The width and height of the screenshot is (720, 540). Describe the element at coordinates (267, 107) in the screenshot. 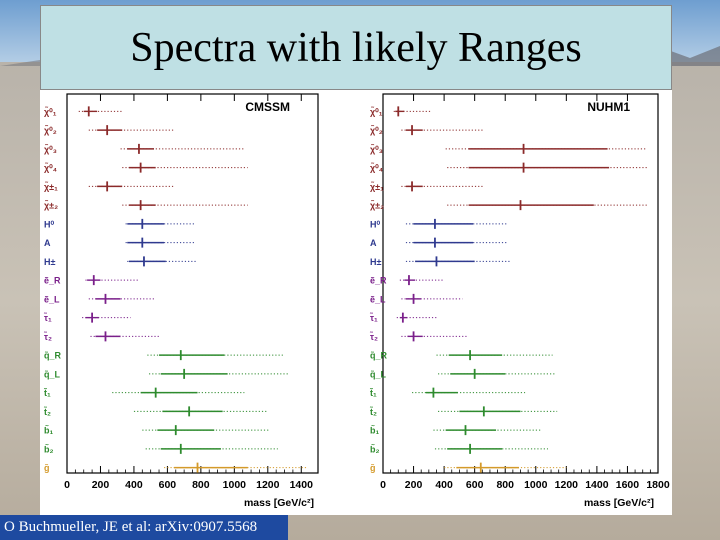

I see `panel-title: CMSSM` at that location.